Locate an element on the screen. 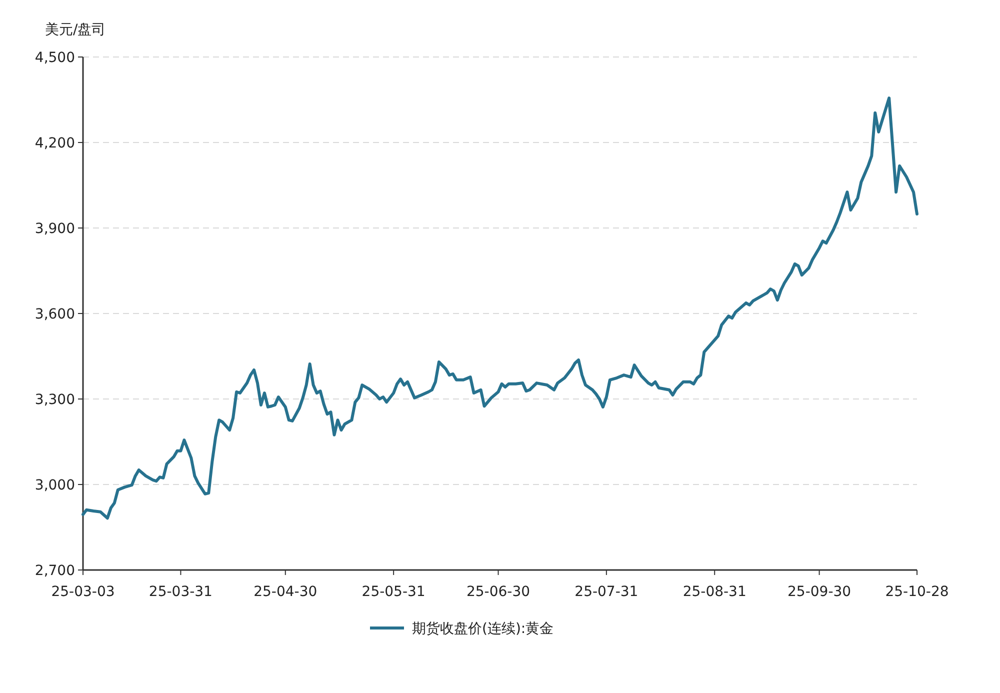  y-tick-label: 4,500 is located at coordinates (54, 58).